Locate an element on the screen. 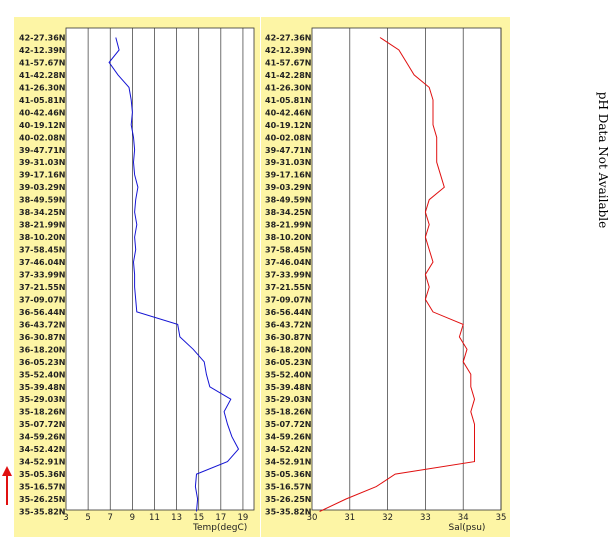  temp-latitude-label: 35-35.82N is located at coordinates (42, 512).